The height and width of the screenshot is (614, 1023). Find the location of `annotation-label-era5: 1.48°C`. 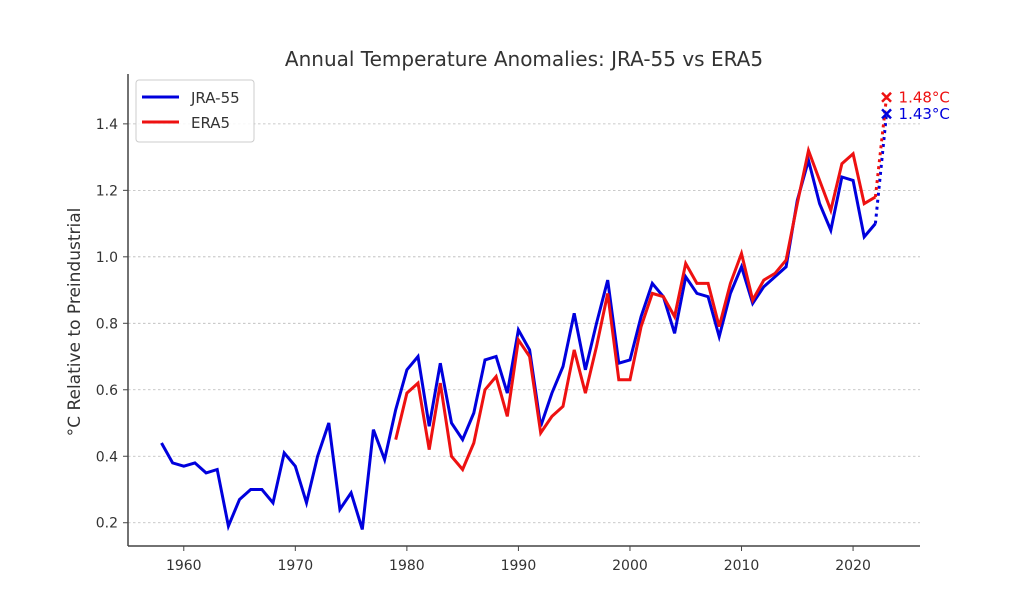

annotation-label-era5: 1.48°C is located at coordinates (924, 97).